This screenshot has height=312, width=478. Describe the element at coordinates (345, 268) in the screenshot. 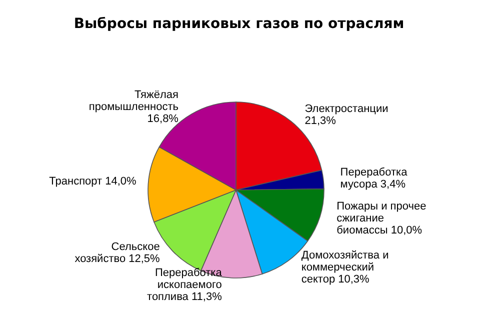

I see `slice-label: Домохозяйства и коммерческий сектор 10,3%` at that location.